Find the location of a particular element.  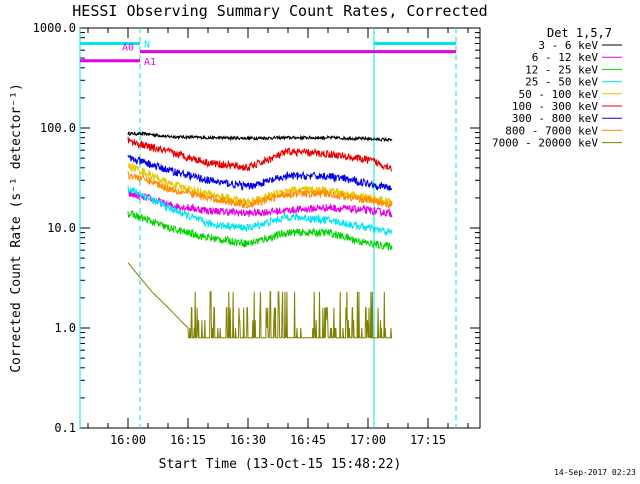

y-tick-label: 10.0 is located at coordinates (61, 228).